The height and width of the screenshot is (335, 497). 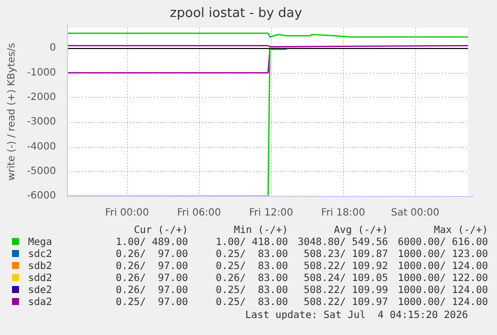 What do you see at coordinates (41, 146) in the screenshot?
I see `y-tick-label: -4000` at bounding box center [41, 146].